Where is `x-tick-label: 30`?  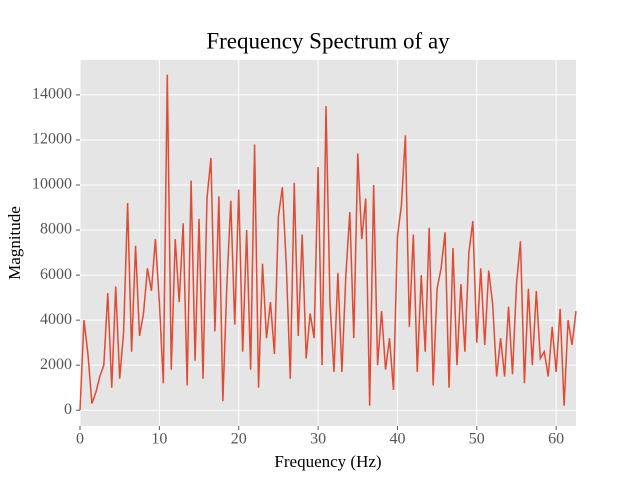 x-tick-label: 30 is located at coordinates (318, 439).